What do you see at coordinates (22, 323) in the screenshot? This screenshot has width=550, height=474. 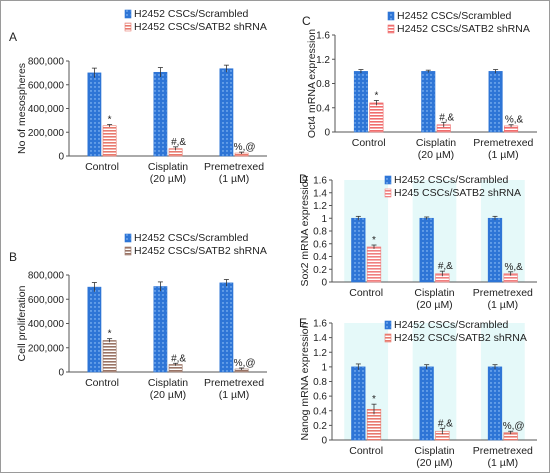 I see `y-axis-label: Cell proliferation` at bounding box center [22, 323].